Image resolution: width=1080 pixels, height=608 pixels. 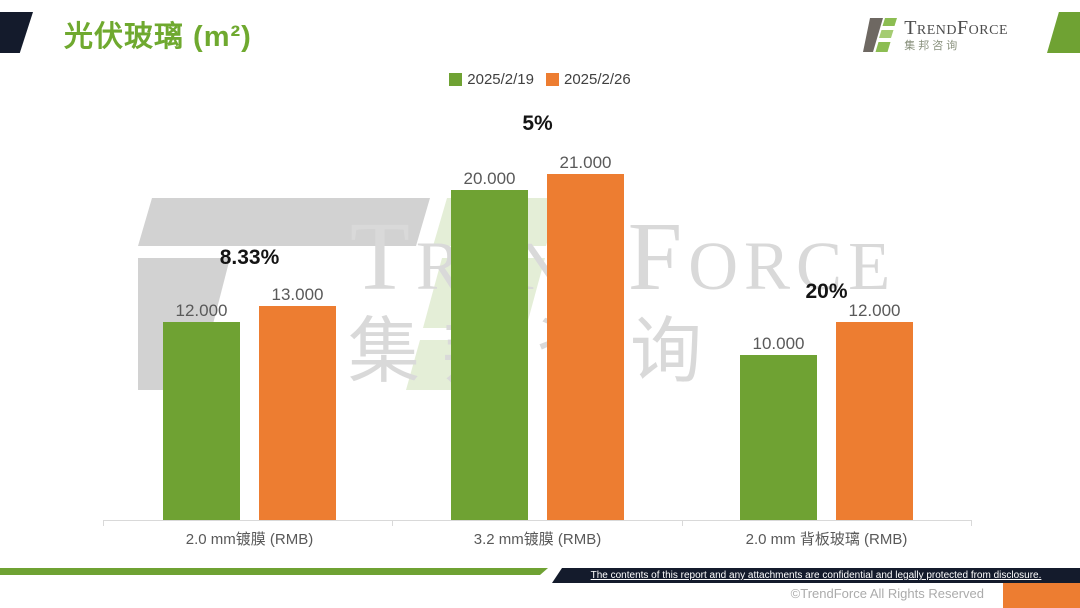 What do you see at coordinates (500, 79) in the screenshot?
I see `legend-label: 2025/2/19` at bounding box center [500, 79].